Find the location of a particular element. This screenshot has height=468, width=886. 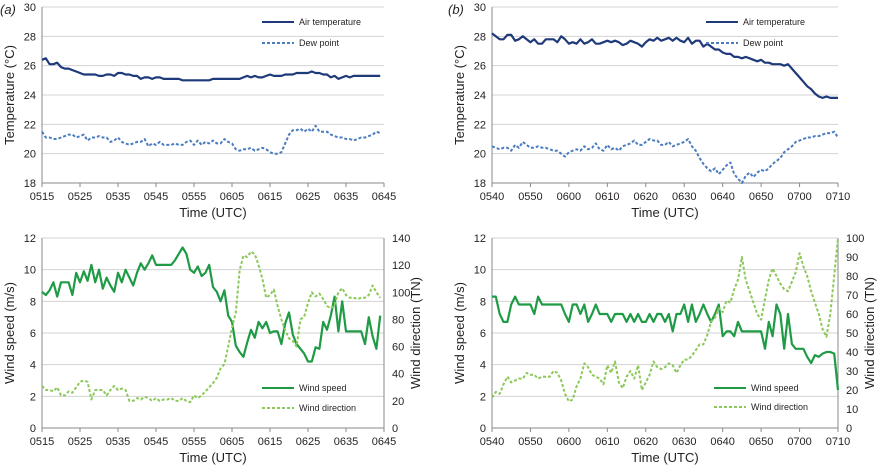

y-tick-label: 8 is located at coordinates (483, 302).